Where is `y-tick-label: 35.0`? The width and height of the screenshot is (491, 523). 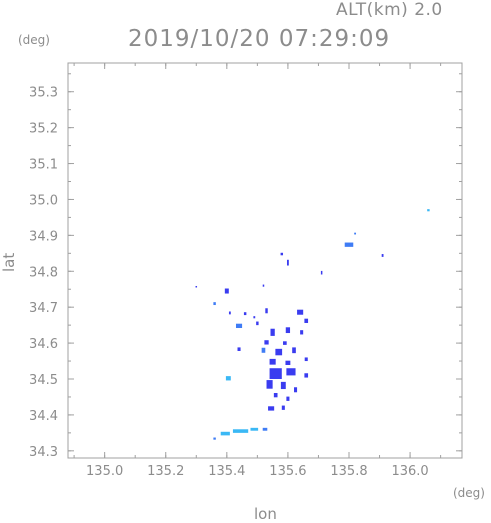 y-tick-label: 35.0 is located at coordinates (43, 200).